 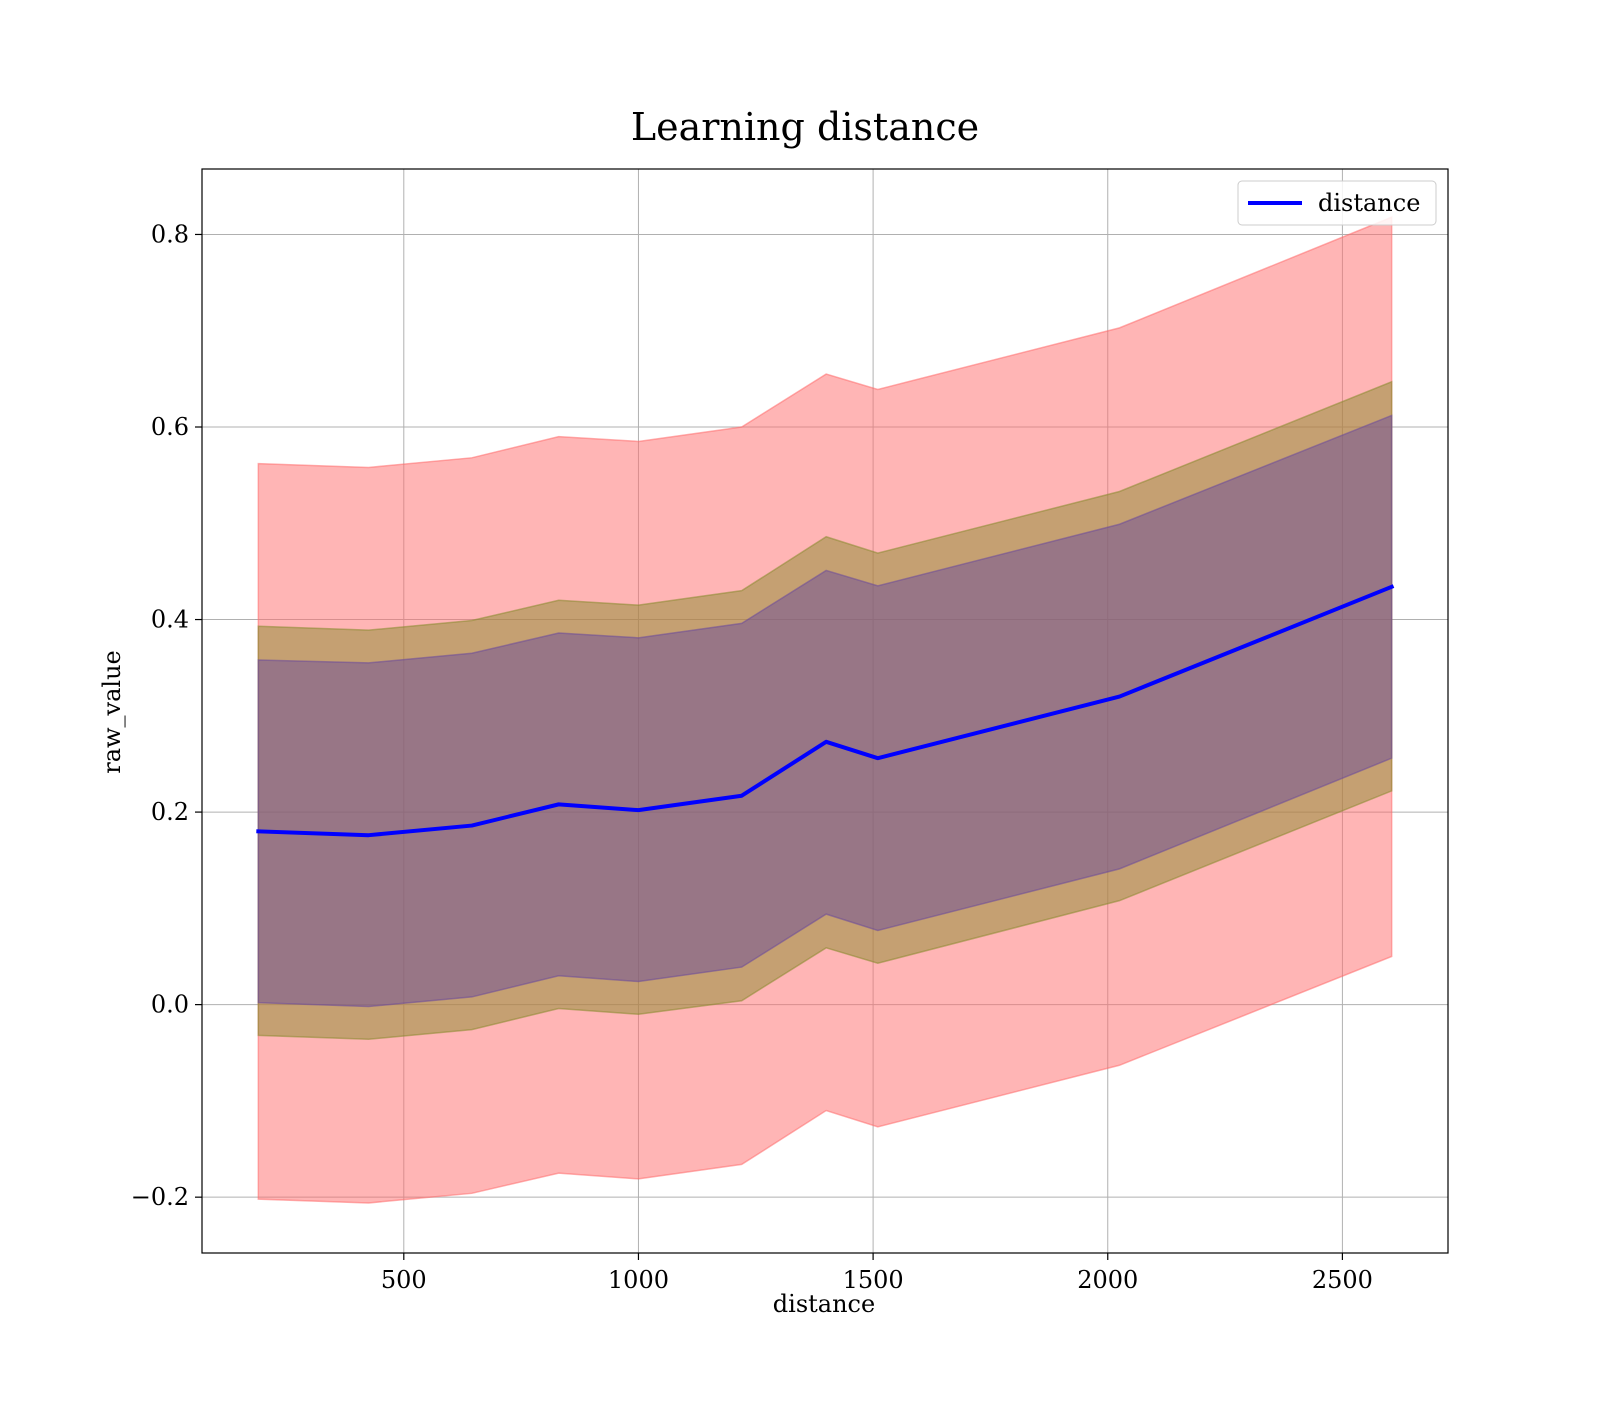 I want to click on series-line-distance, so click(x=825, y=711).